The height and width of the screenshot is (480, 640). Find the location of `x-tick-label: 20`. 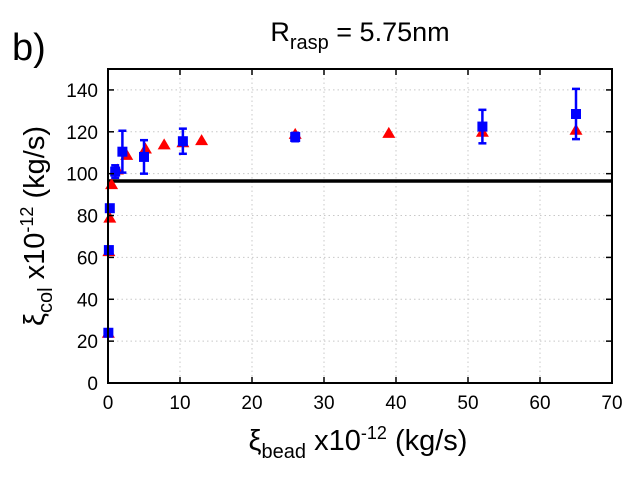

x-tick-label: 20 is located at coordinates (251, 403).